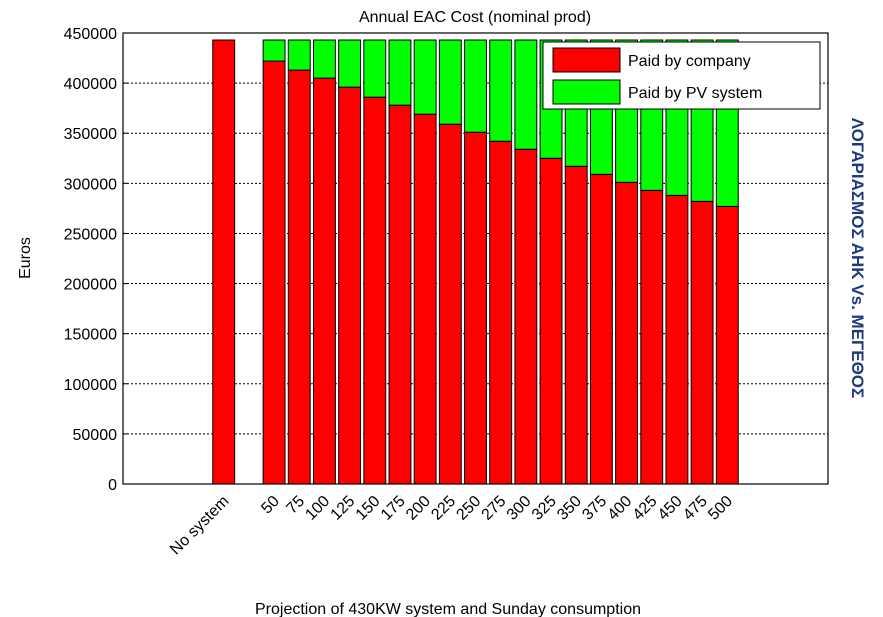 Image resolution: width=883 pixels, height=617 pixels. What do you see at coordinates (670, 508) in the screenshot?
I see `x-tick-label: 450` at bounding box center [670, 508].